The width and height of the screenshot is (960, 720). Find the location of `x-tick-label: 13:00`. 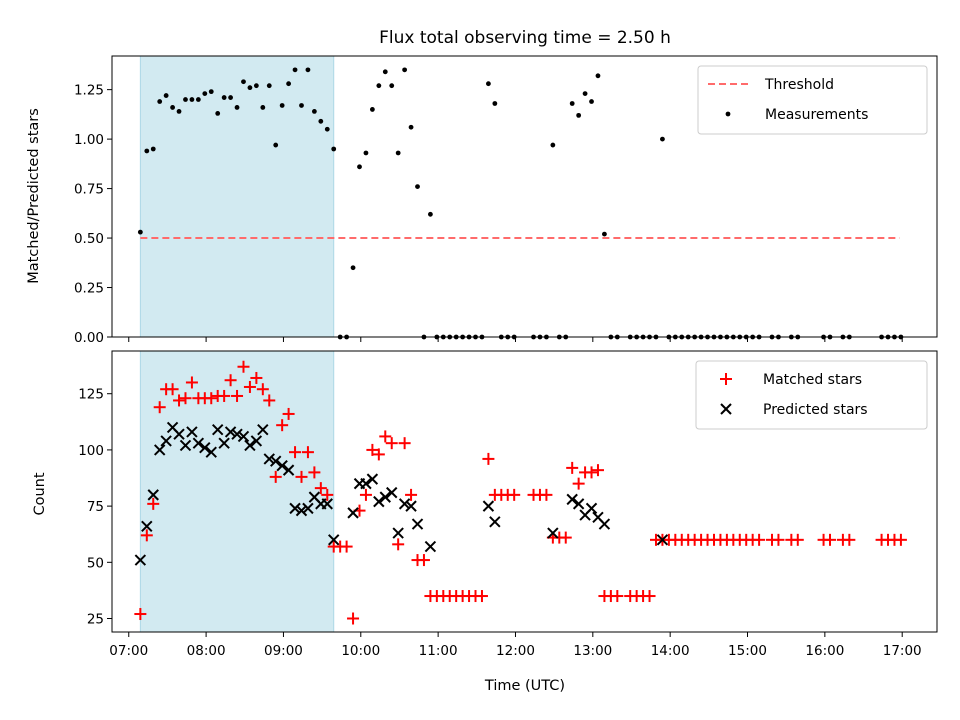

x-tick-label: 13:00 is located at coordinates (592, 651).